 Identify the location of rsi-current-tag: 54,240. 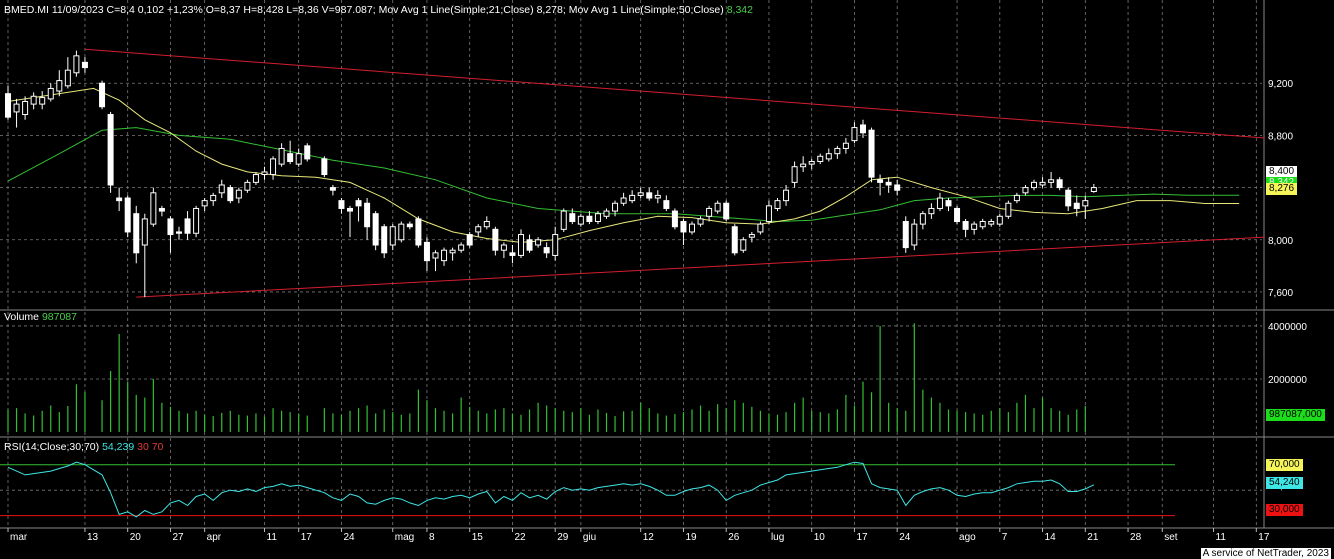
(1284, 483).